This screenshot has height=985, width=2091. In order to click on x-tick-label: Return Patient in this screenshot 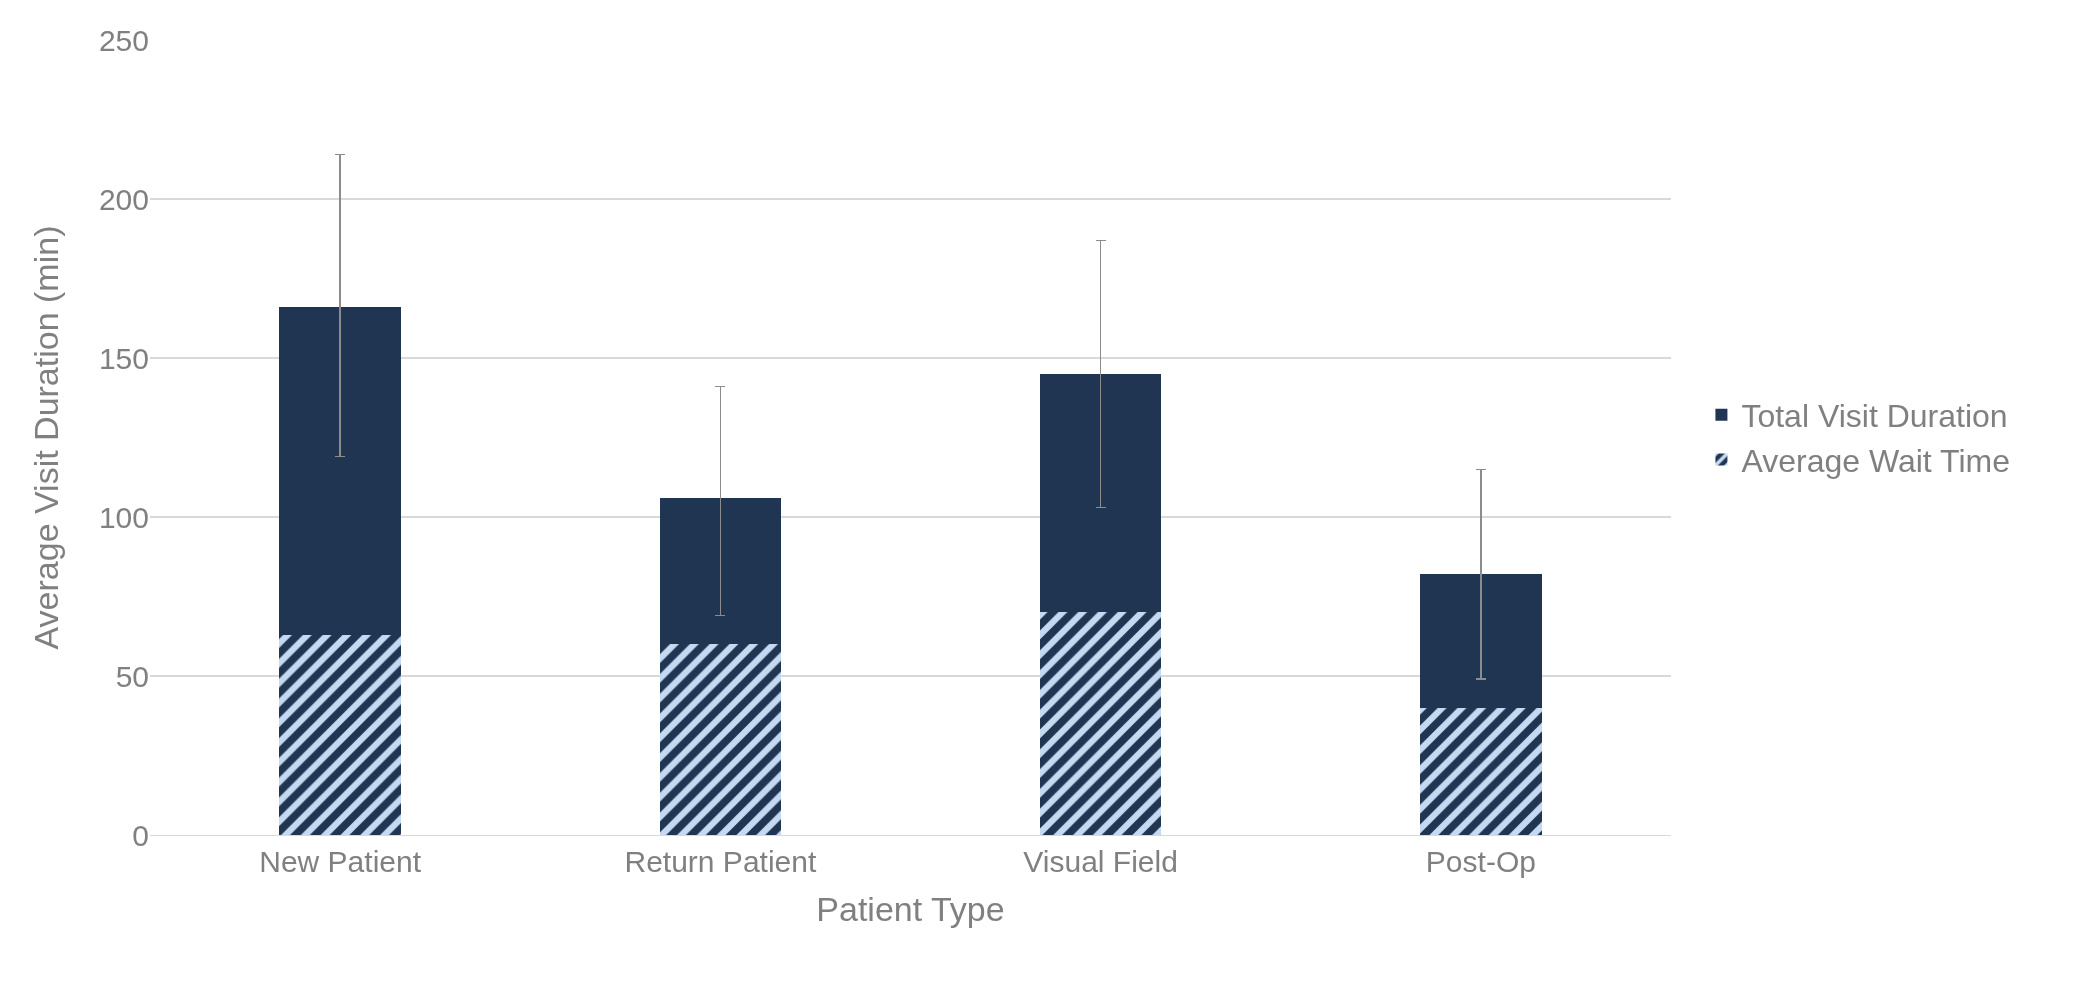, I will do `click(720, 861)`.